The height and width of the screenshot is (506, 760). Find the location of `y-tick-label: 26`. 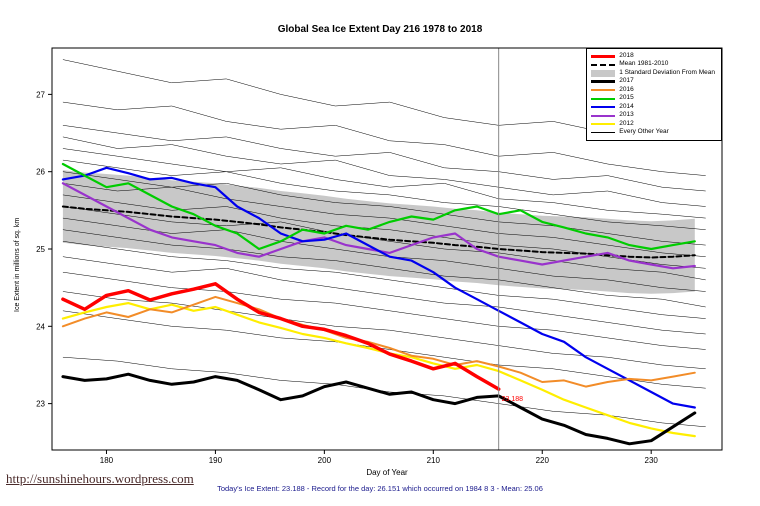

y-tick-label: 26 is located at coordinates (40, 172).